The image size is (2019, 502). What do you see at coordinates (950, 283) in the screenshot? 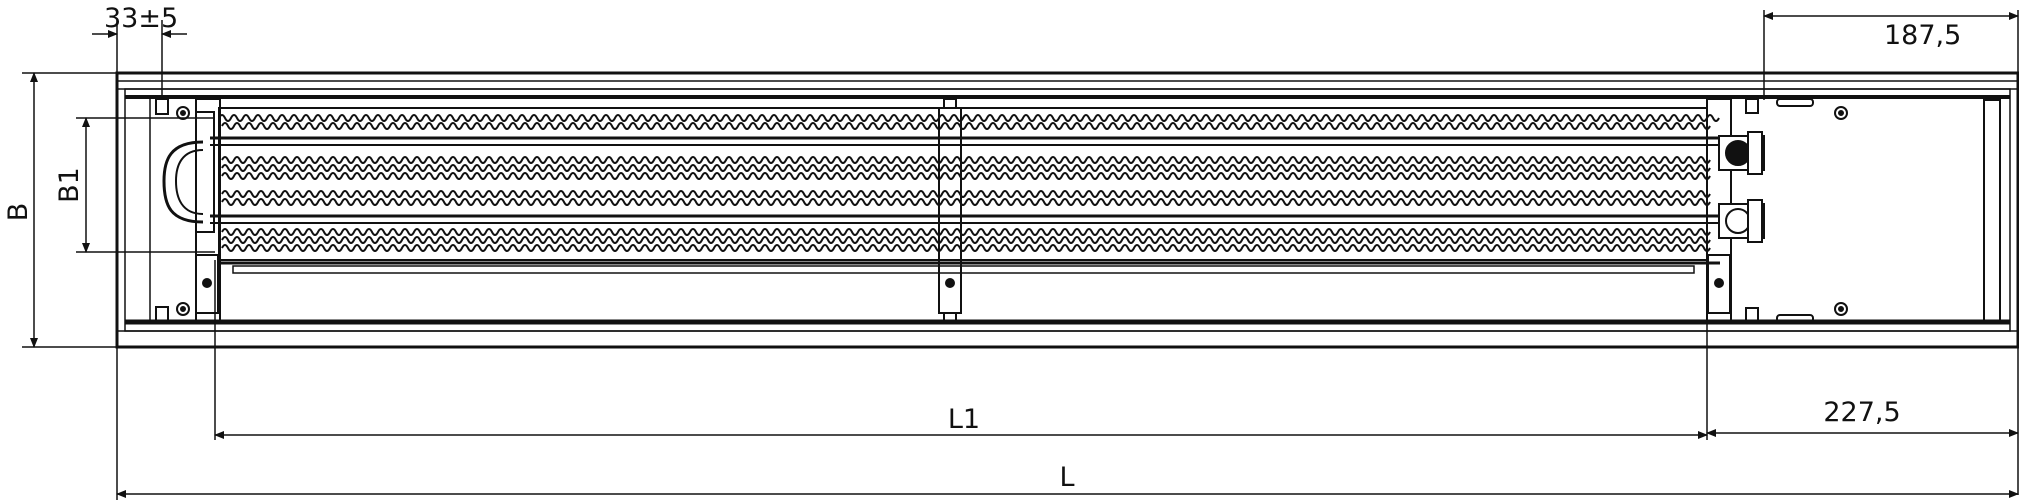
I see `middle-bracket-hole` at bounding box center [950, 283].